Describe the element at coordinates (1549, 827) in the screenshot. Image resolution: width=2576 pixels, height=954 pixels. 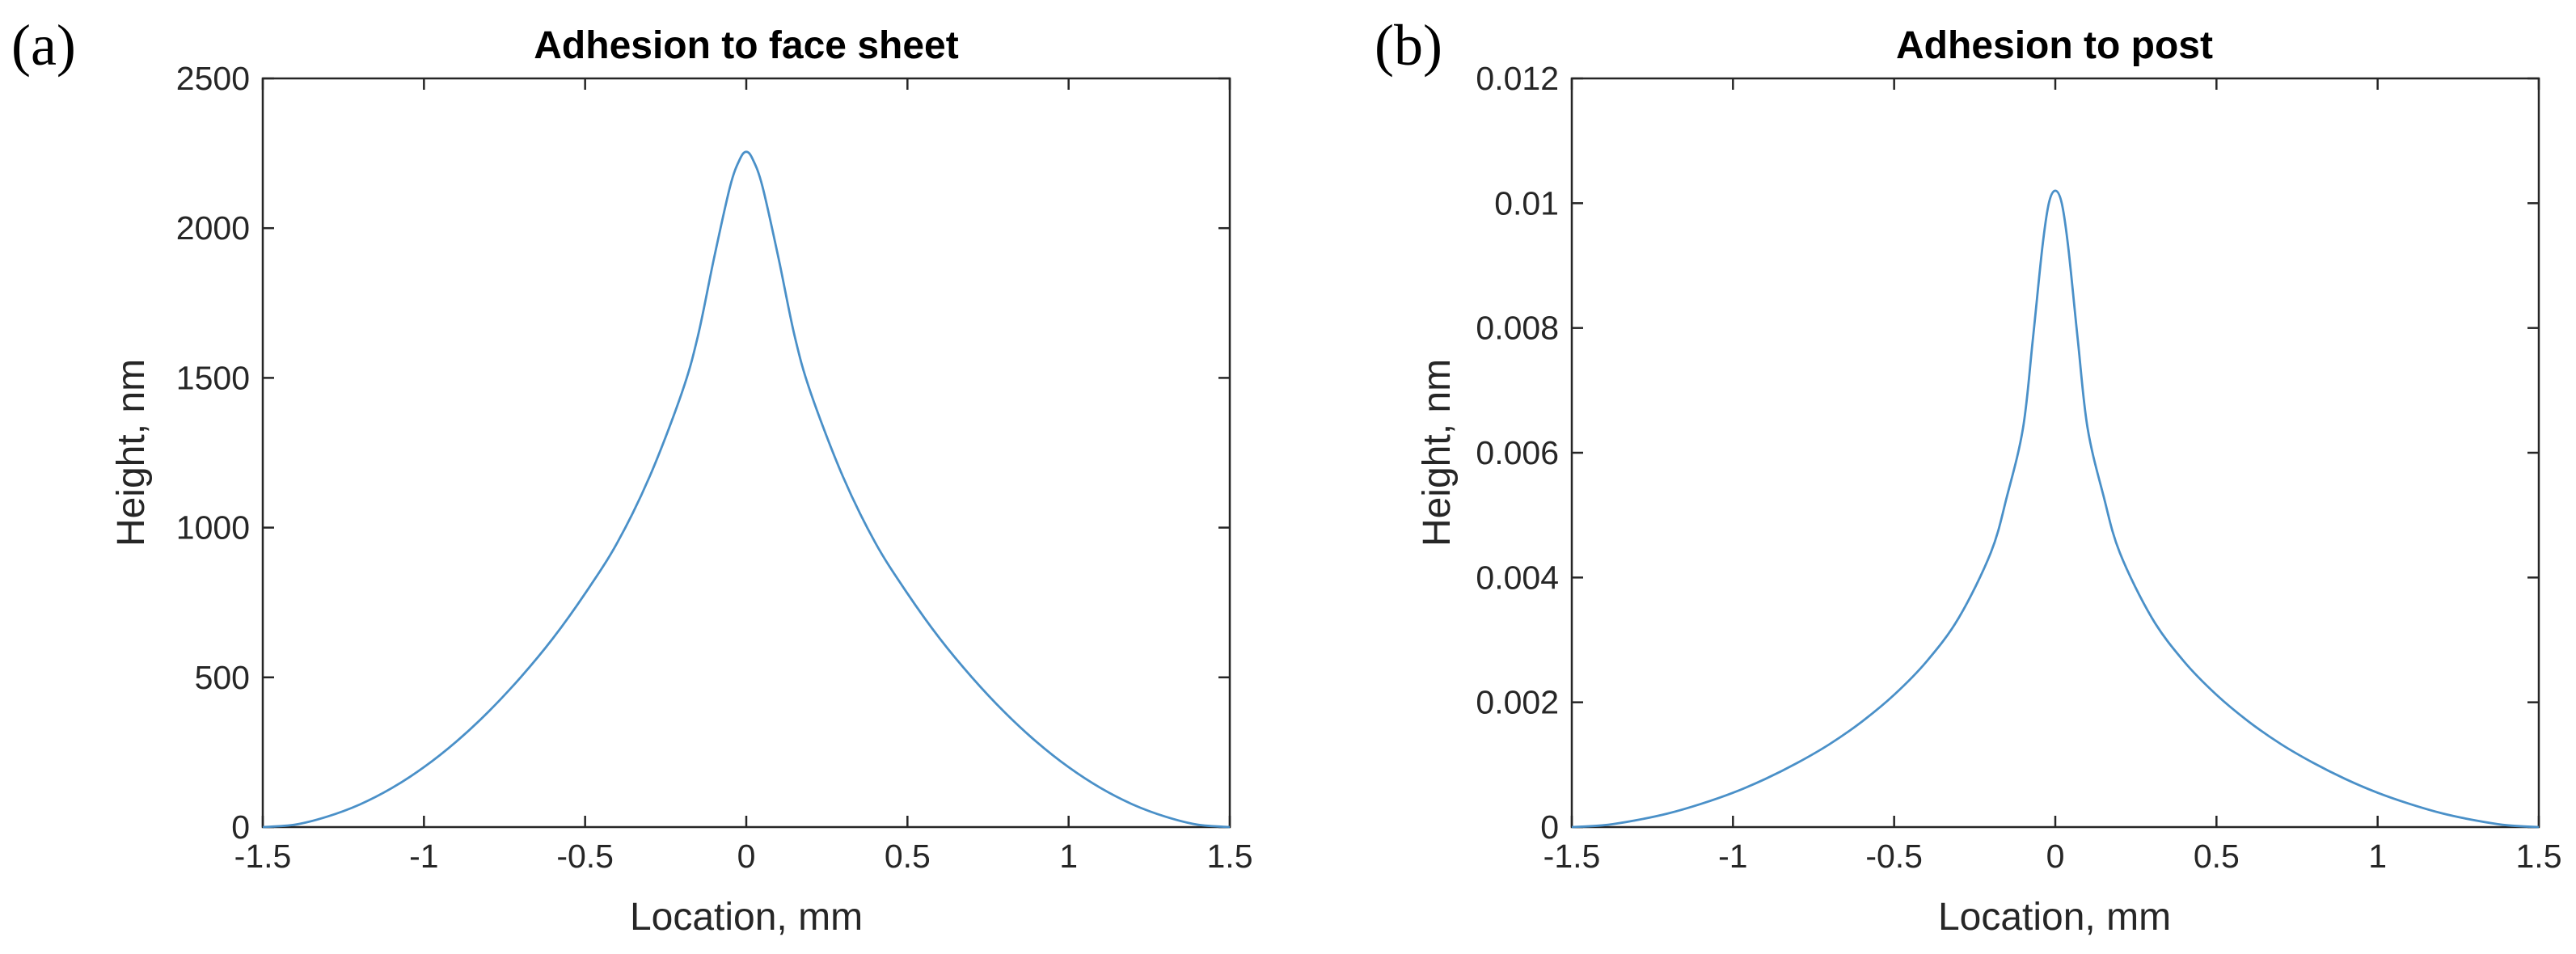
I see `y-tick-label-b: 0` at that location.